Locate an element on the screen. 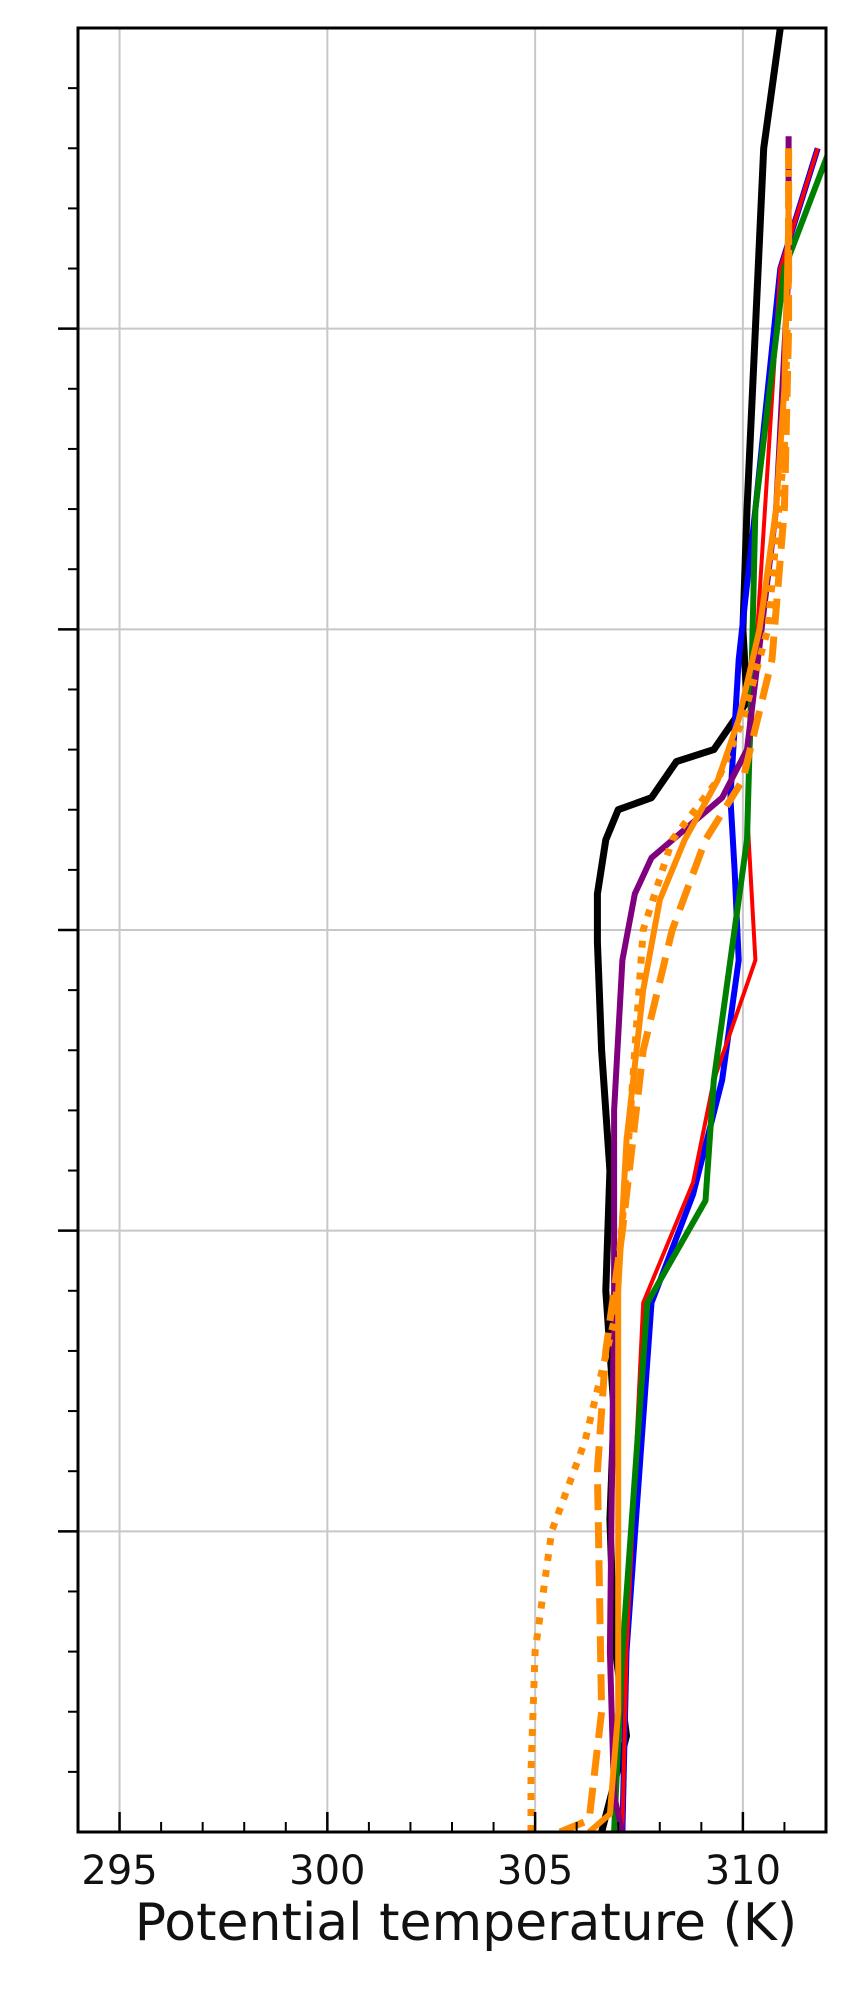 The image size is (852, 1992). x-tick-label: 295 is located at coordinates (119, 1871).